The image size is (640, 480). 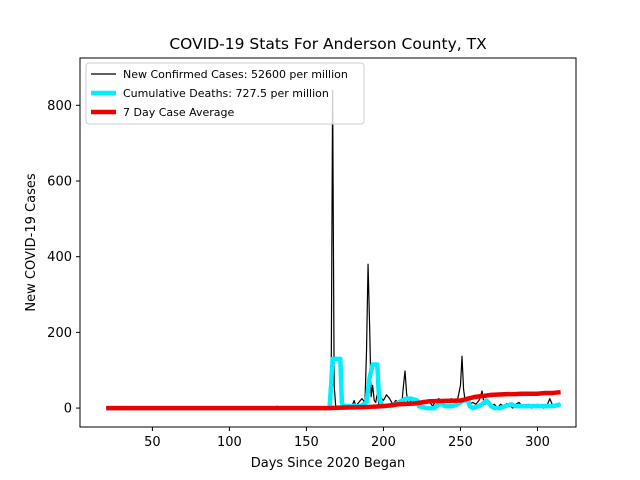 What do you see at coordinates (537, 442) in the screenshot?
I see `x-tick-label: 300` at bounding box center [537, 442].